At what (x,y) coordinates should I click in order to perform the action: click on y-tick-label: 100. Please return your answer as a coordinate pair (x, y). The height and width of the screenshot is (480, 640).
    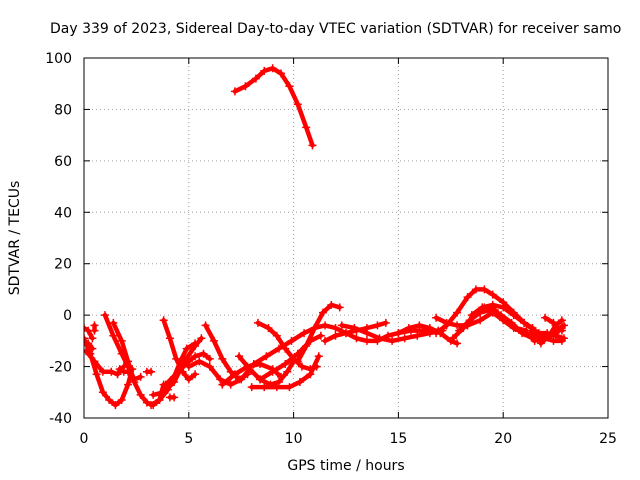
    Looking at the image, I should click on (58, 59).